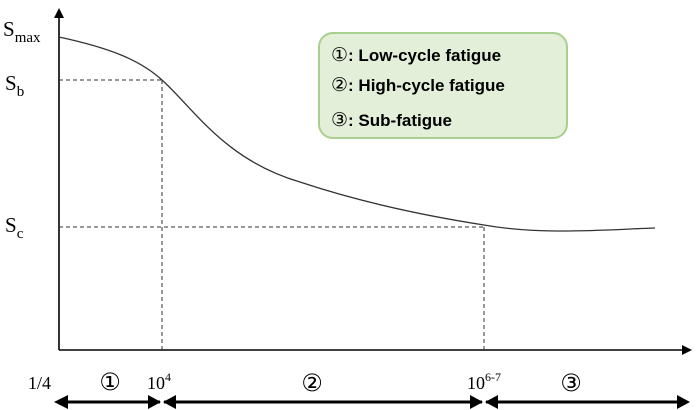 The width and height of the screenshot is (699, 410). Describe the element at coordinates (110, 382) in the screenshot. I see `region-1-symbol: ①` at that location.